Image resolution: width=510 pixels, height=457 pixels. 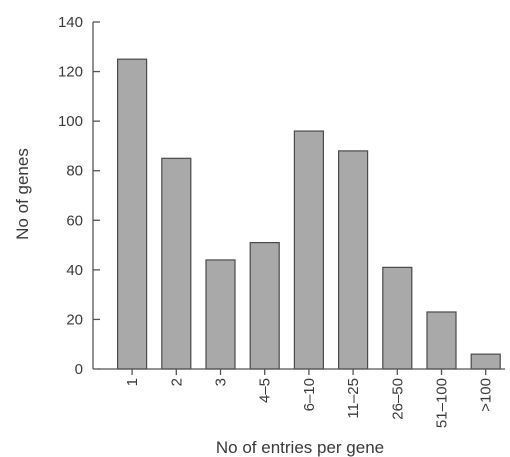 I want to click on y-tick-label: 100, so click(x=70, y=121).